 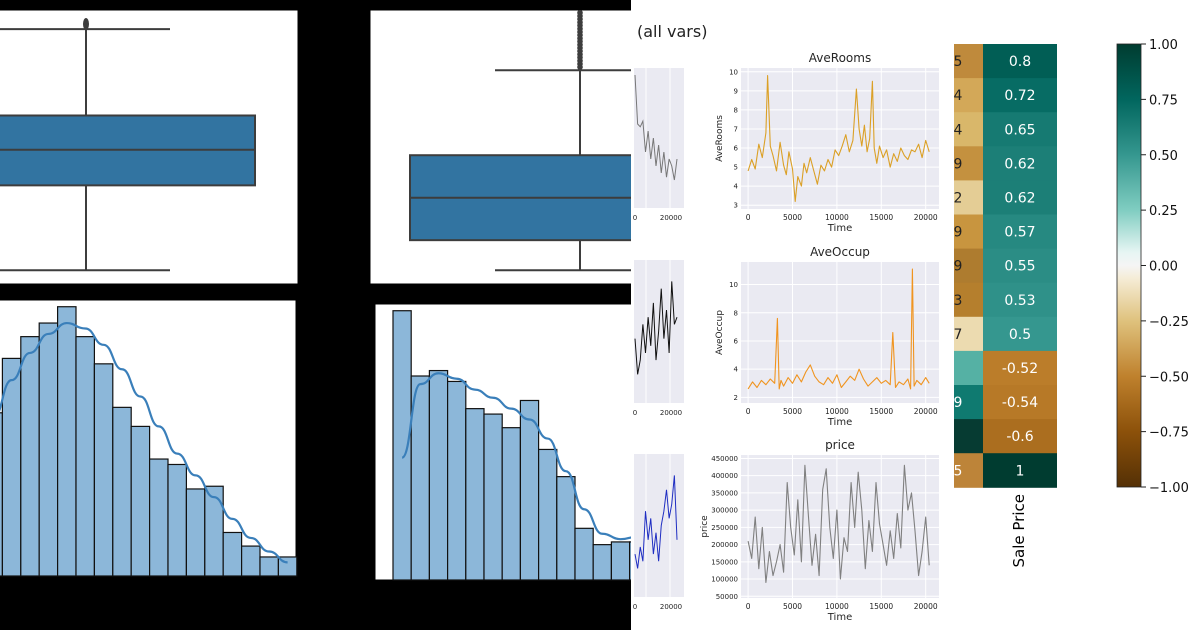 I want to click on colorbar, so click(x=1129, y=265).